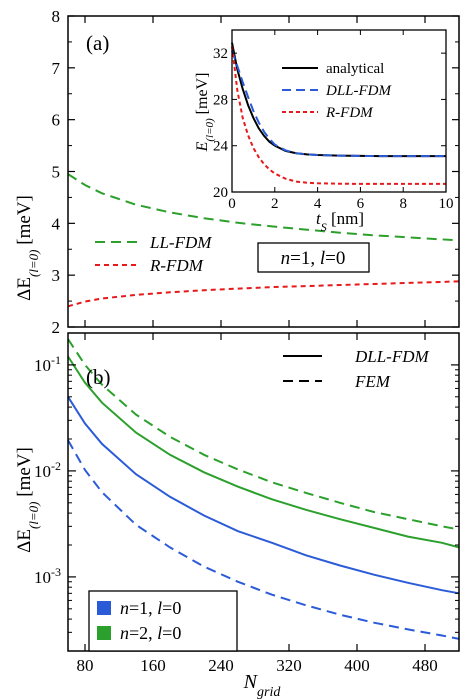 The height and width of the screenshot is (699, 470). I want to click on panel-b-x-tick-label: 160, so click(153, 665).